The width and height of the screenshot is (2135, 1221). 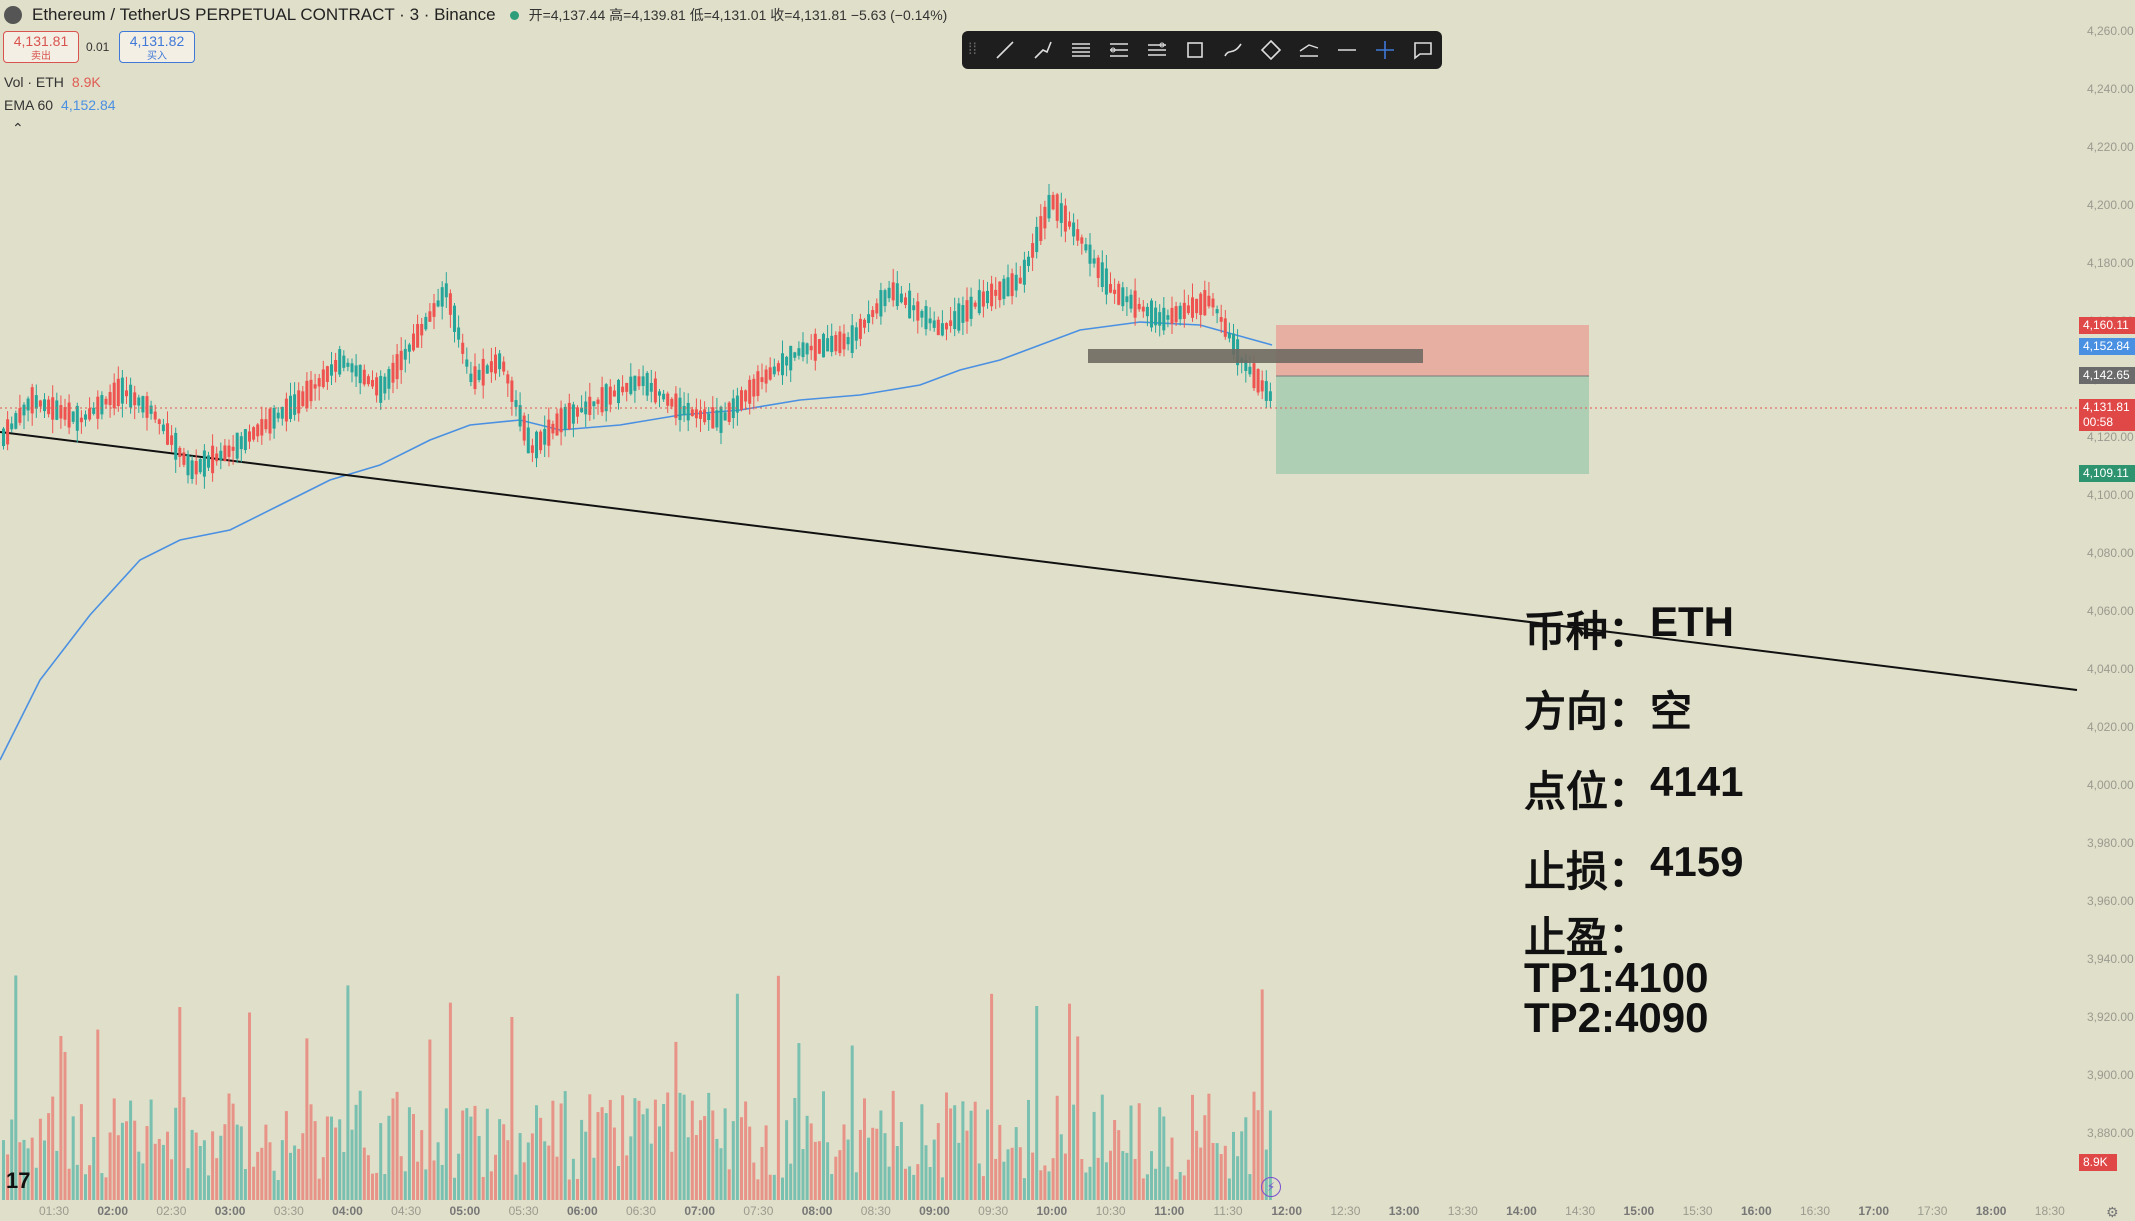 I want to click on buy-button: 4,131.82 买入, so click(x=157, y=47).